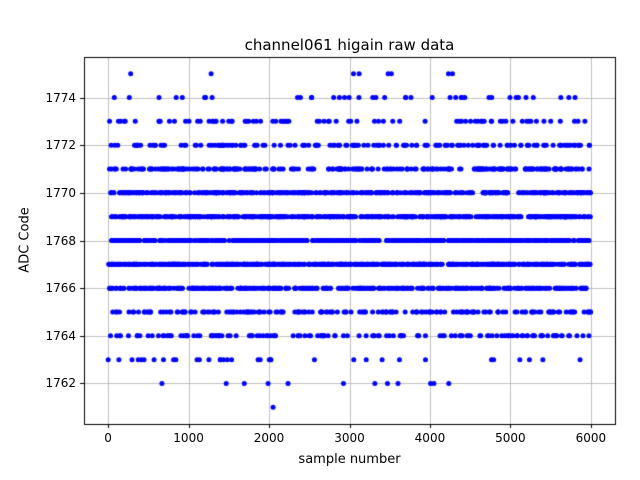  Describe the element at coordinates (188, 438) in the screenshot. I see `x-tick-label: 1000` at that location.